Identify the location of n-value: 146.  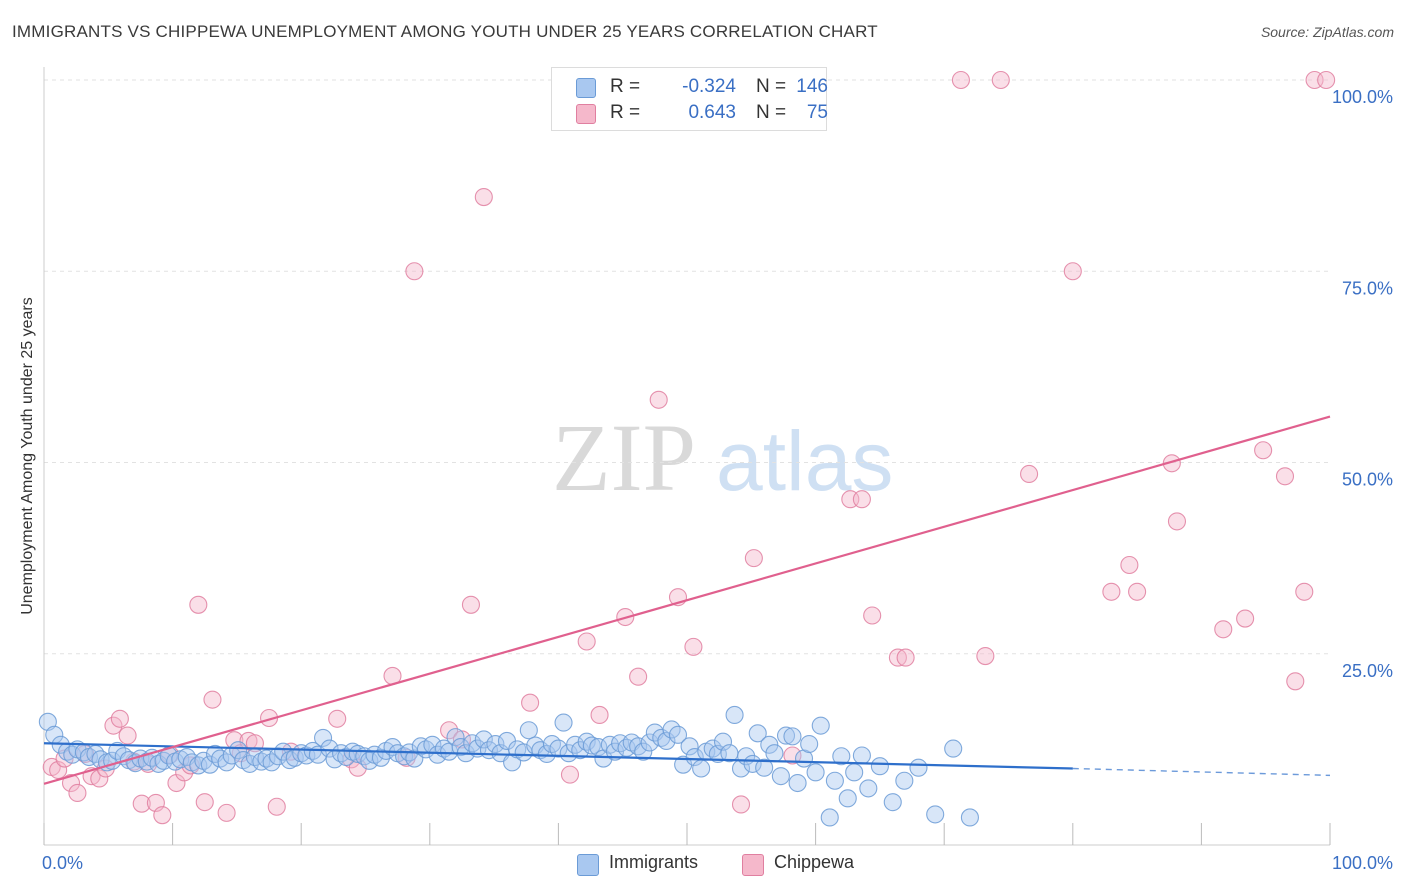
(812, 86).